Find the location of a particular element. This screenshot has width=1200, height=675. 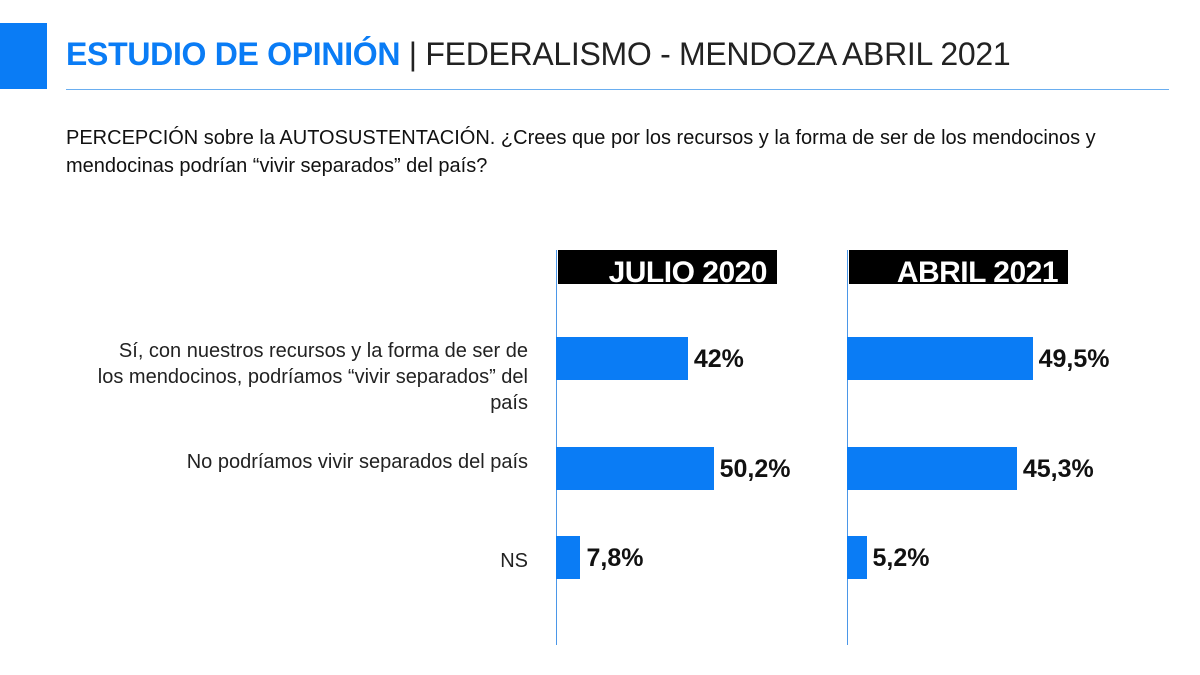

accent-block is located at coordinates (23, 56).